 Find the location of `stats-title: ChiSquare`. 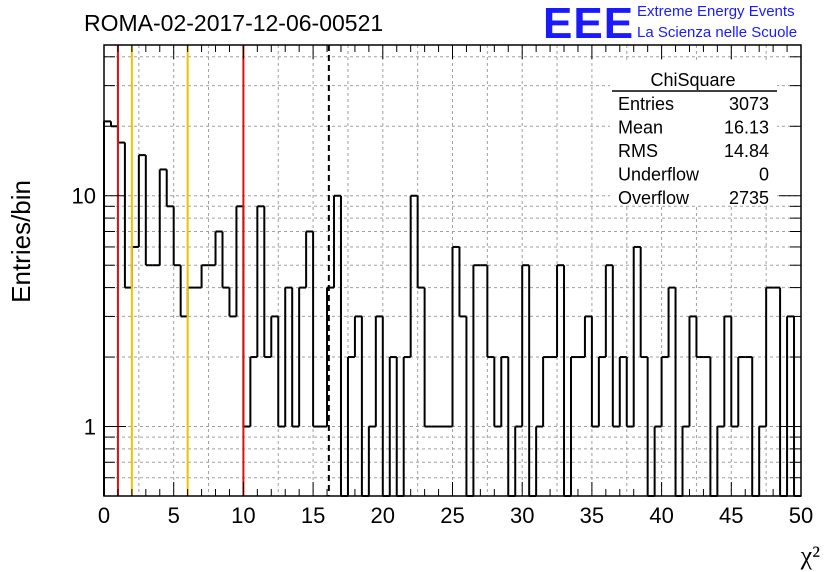

stats-title: ChiSquare is located at coordinates (692, 80).